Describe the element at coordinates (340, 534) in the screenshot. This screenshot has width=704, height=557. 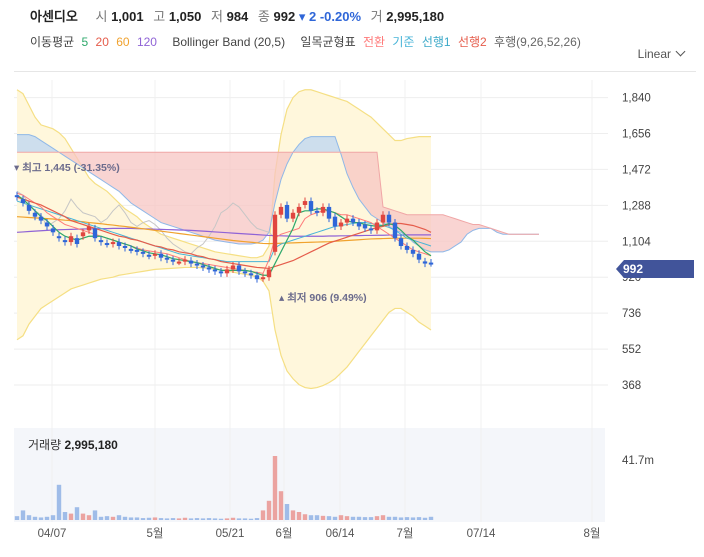
I see `x-tick-label: 06/14` at that location.